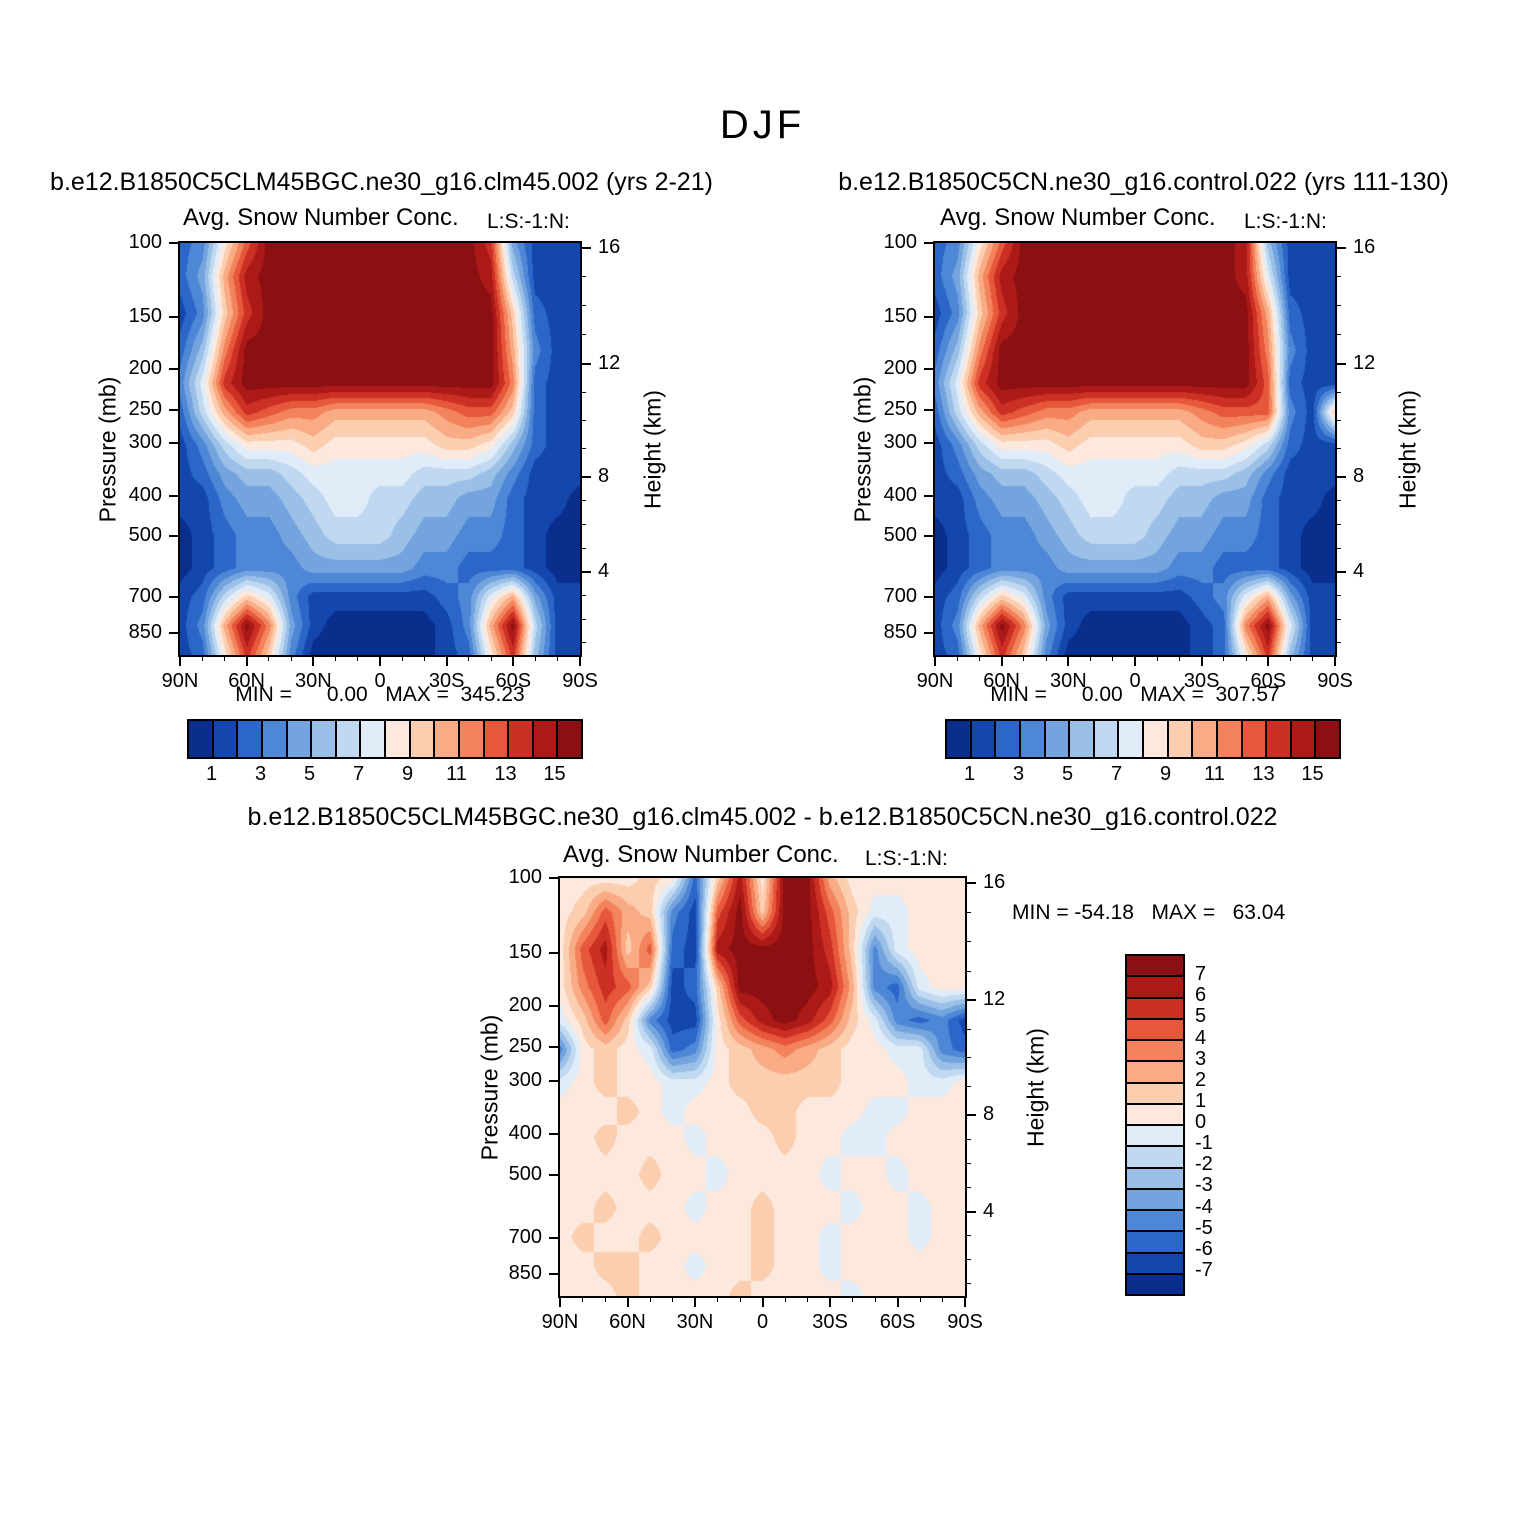 The image size is (1525, 1525). What do you see at coordinates (1204, 1164) in the screenshot?
I see `colorbar-label: -2` at bounding box center [1204, 1164].